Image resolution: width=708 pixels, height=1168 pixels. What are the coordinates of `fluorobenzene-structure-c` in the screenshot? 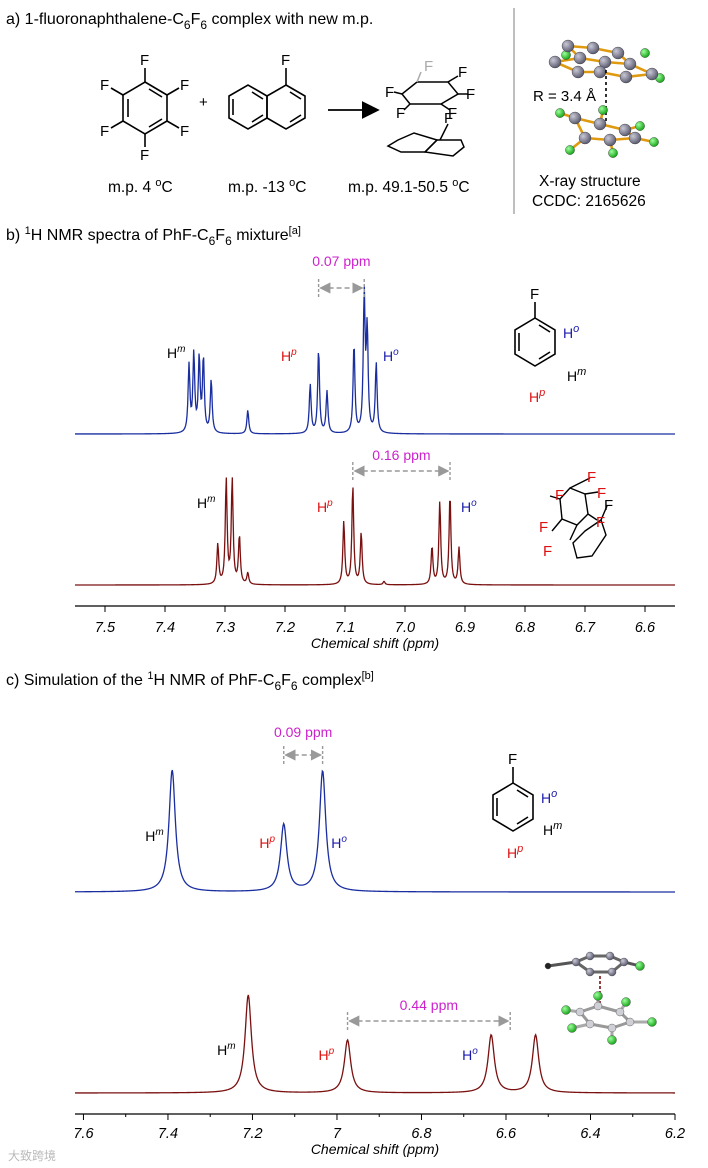 It's located at (513, 799).